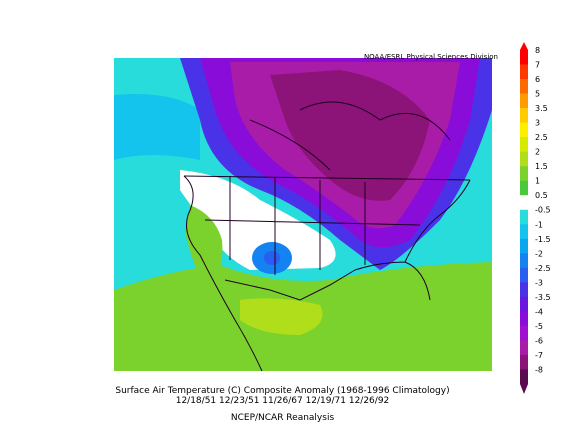  I want to click on colorbar-label: 1.5, so click(541, 166).